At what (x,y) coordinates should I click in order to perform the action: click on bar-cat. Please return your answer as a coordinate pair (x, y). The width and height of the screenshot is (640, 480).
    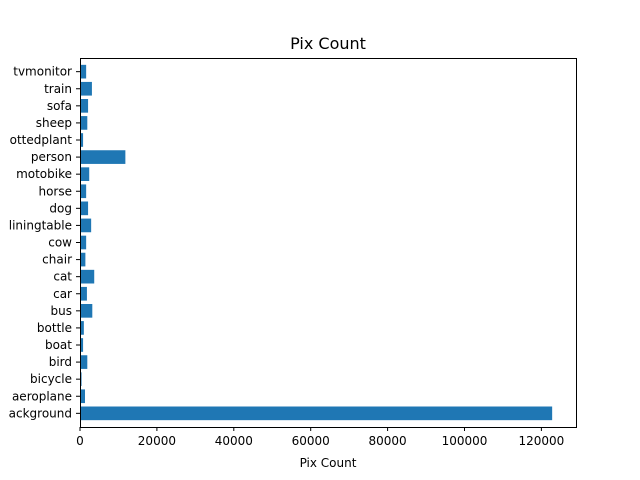
    Looking at the image, I should click on (87, 276).